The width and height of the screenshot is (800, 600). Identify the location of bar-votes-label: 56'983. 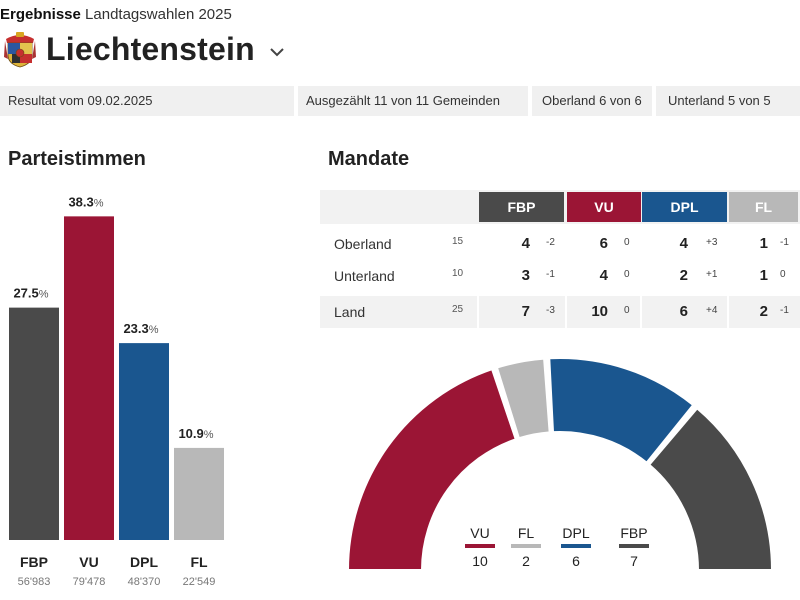
(34, 582).